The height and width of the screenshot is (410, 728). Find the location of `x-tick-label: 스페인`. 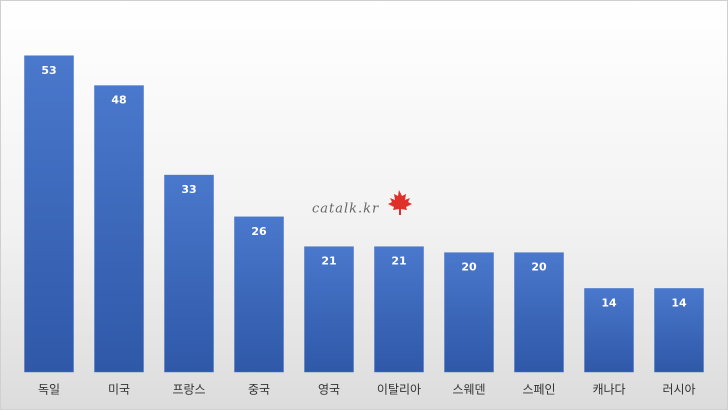

x-tick-label: 스페인 is located at coordinates (538, 390).